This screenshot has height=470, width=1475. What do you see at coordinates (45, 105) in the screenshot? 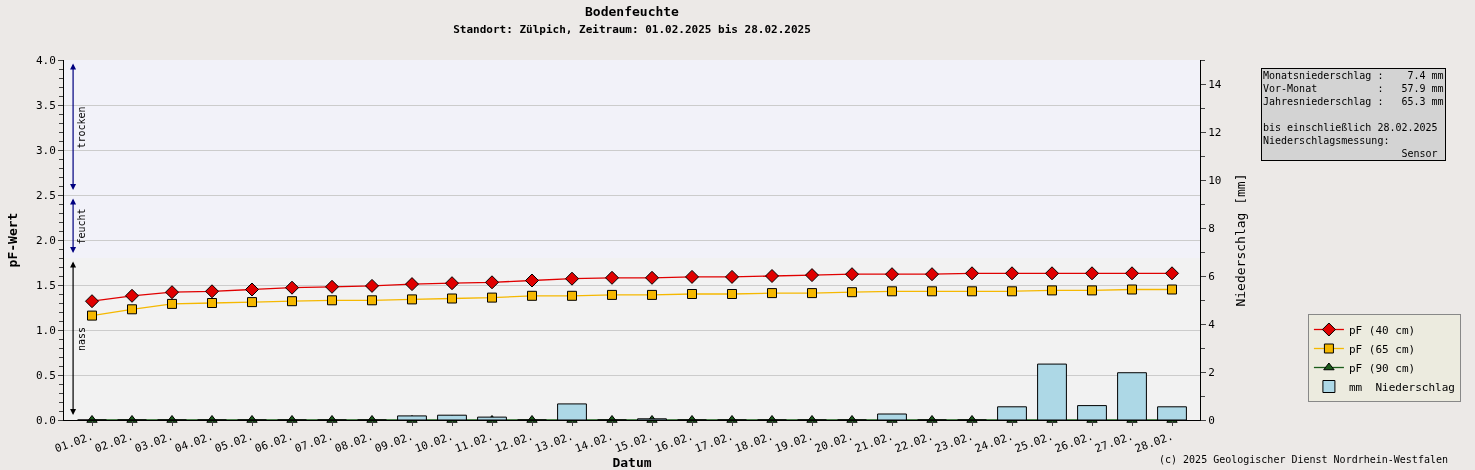
I see `y-tick-label: 3.5` at bounding box center [45, 105].